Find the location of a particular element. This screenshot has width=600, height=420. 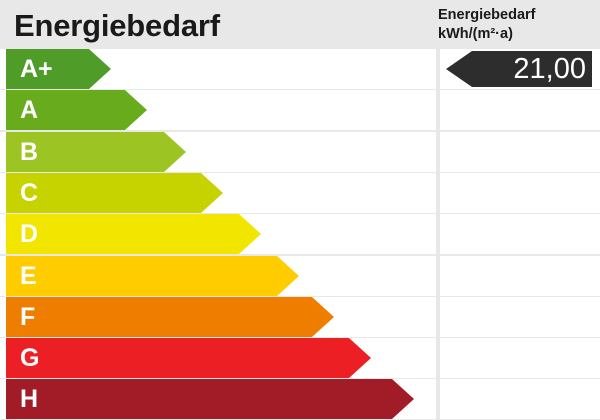

energy-class-bar-e is located at coordinates (152, 275).